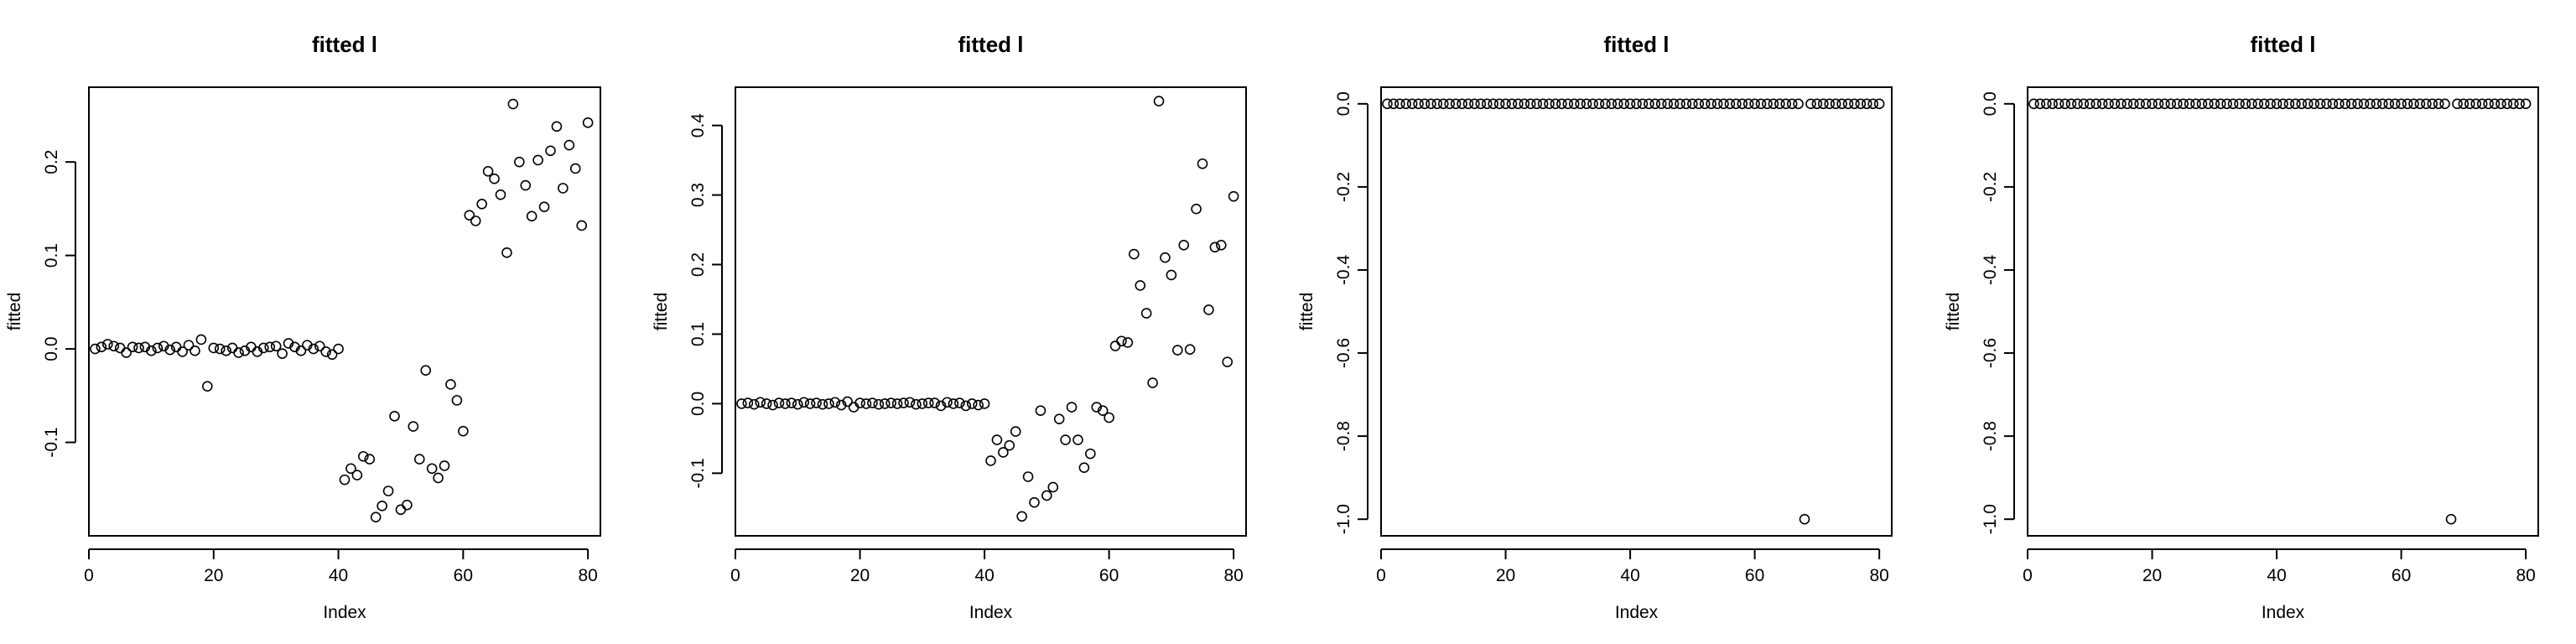 The height and width of the screenshot is (644, 2576). Describe the element at coordinates (89, 575) in the screenshot. I see `x-tick-label: 0` at that location.